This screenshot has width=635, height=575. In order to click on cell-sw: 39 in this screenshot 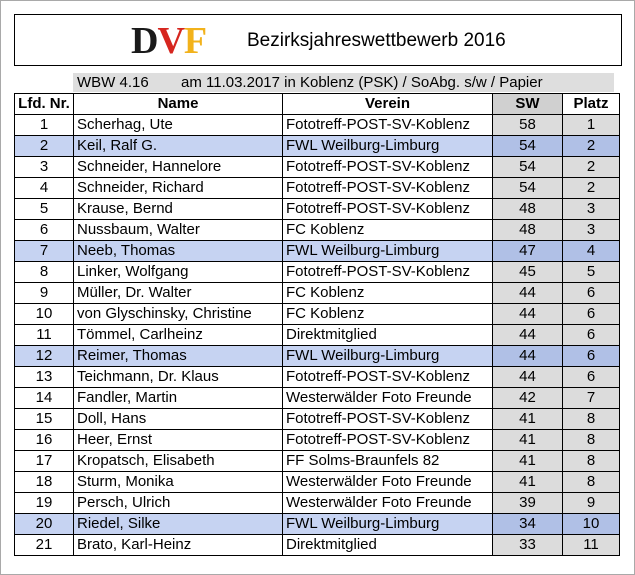, I will do `click(527, 503)`.